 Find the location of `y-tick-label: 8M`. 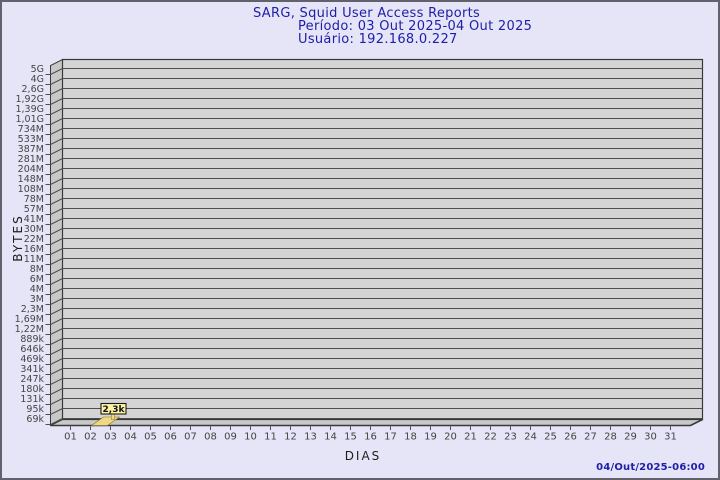

y-tick-label: 8M is located at coordinates (37, 269).